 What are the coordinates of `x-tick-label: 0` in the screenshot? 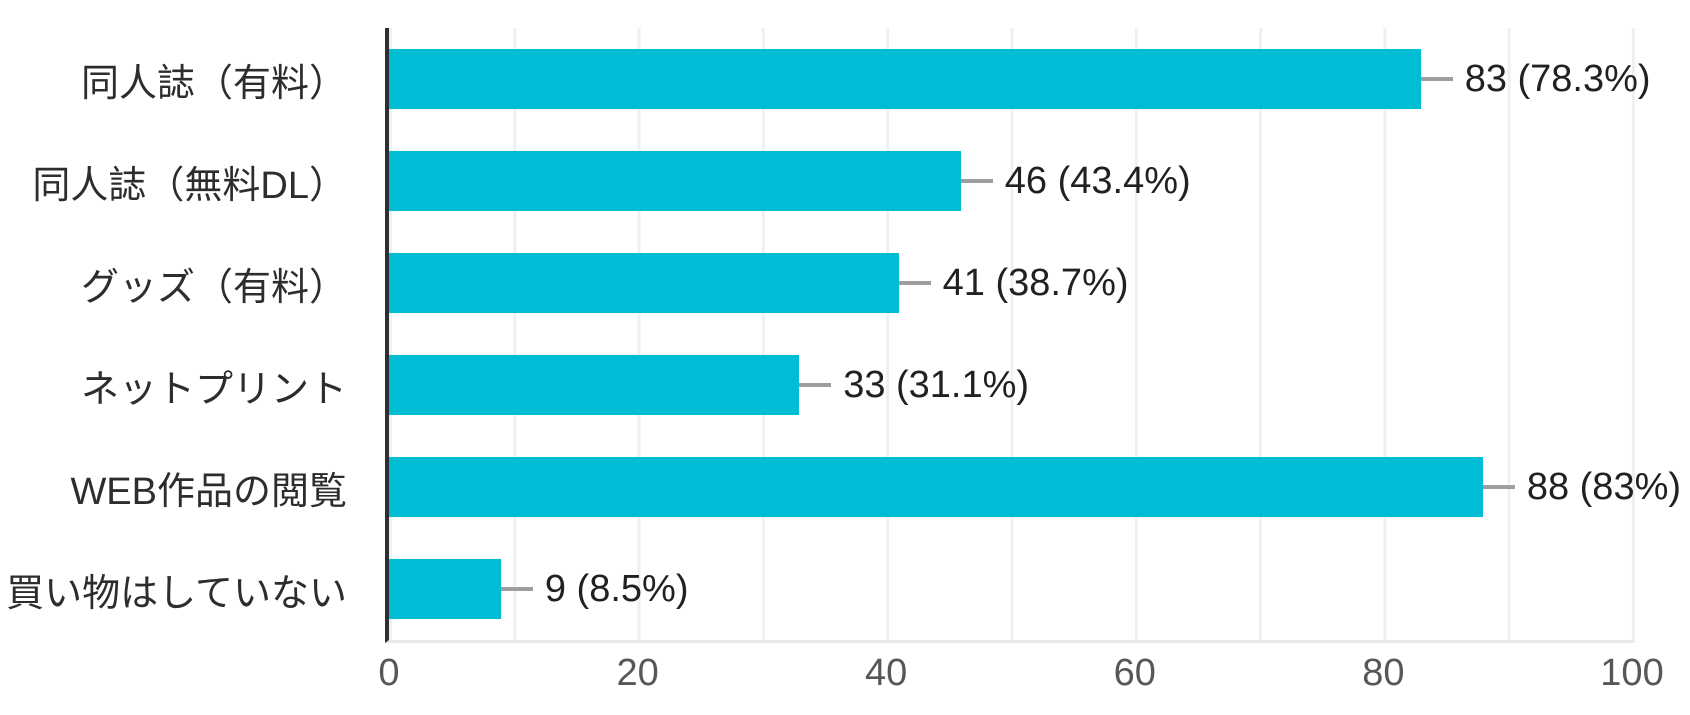 It's located at (389, 673).